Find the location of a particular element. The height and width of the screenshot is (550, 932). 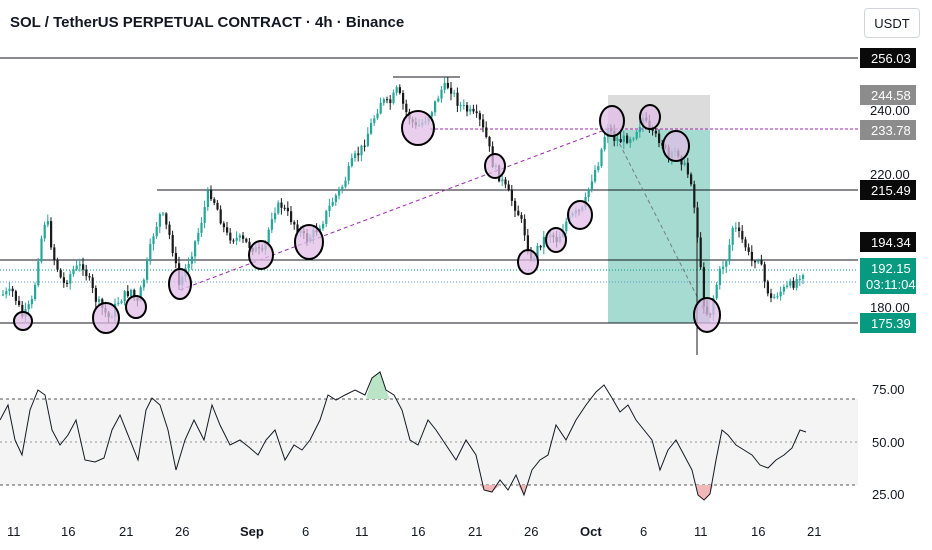

rsi-extreme-fill is located at coordinates (378, 385).